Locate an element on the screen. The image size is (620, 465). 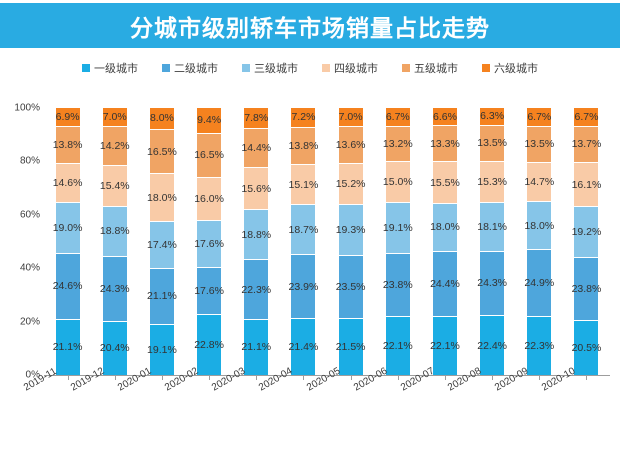
bar-segment: 7.2% is located at coordinates (303, 118).